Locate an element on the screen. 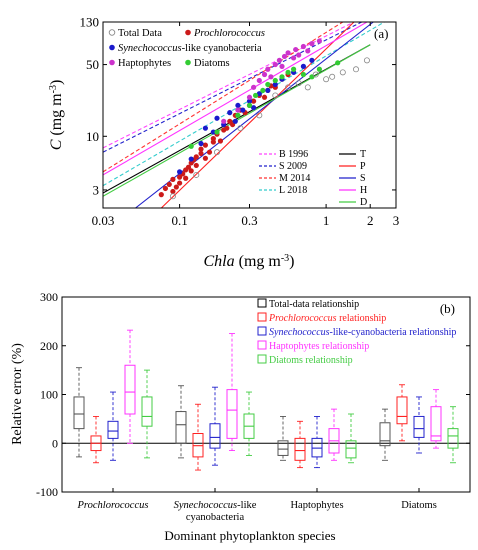 This screenshot has width=478, height=550. box-1-synechococcus-like-cyanobacteria is located at coordinates (113, 426).